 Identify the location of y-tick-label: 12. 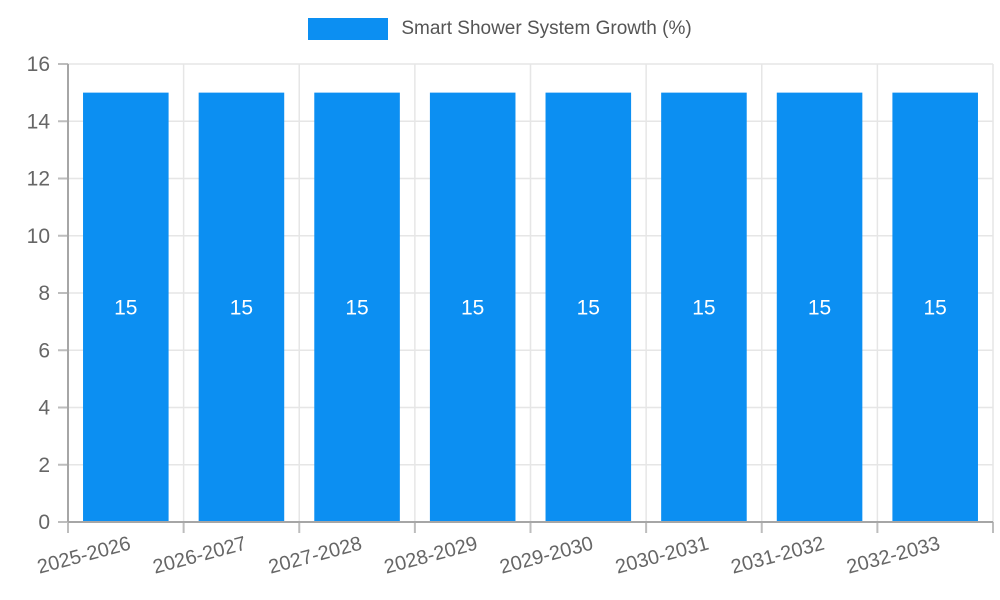
(38, 179).